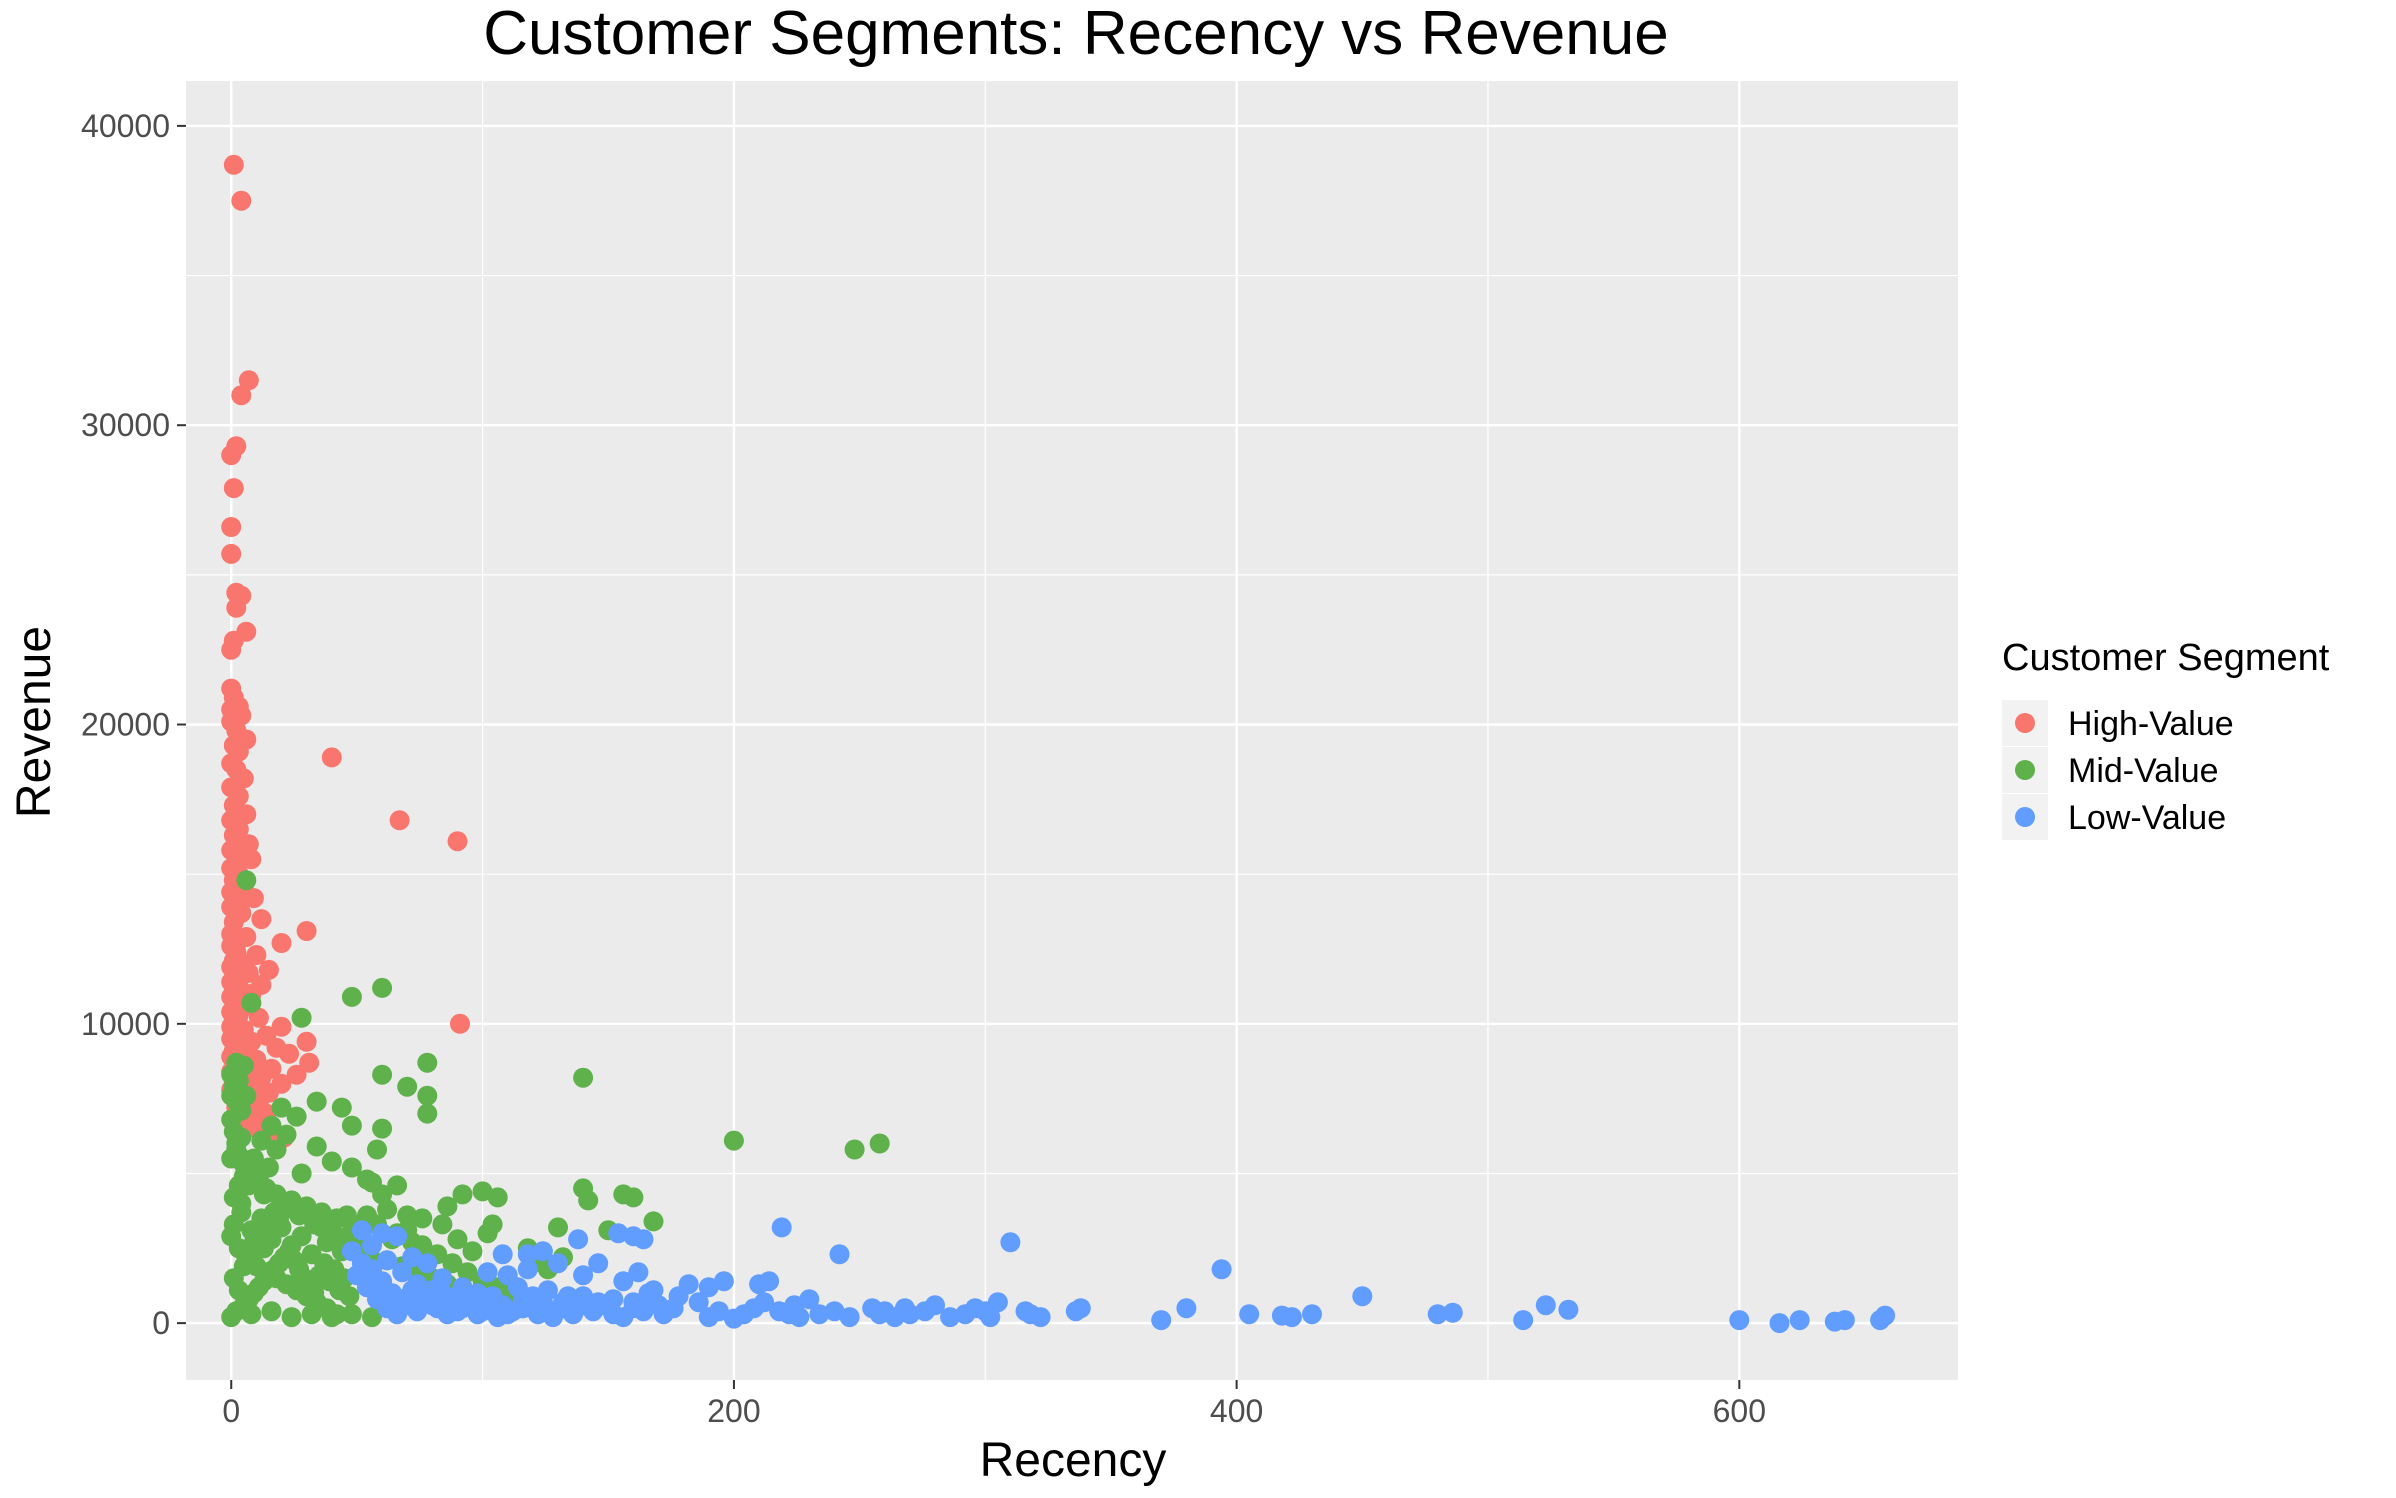  Describe the element at coordinates (2151, 724) in the screenshot. I see `legend-label: High-Value` at that location.